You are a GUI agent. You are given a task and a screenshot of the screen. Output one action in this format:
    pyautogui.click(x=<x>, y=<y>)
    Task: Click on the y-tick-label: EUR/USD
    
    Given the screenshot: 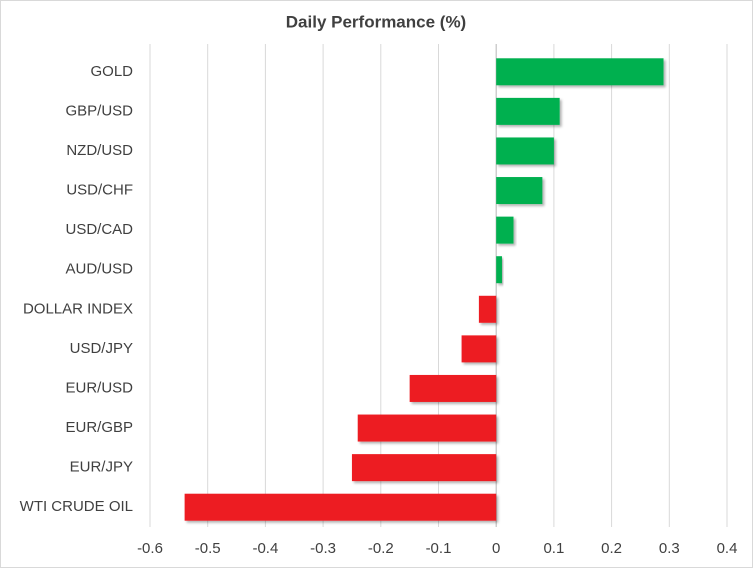 What is the action you would take?
    pyautogui.click(x=99, y=387)
    